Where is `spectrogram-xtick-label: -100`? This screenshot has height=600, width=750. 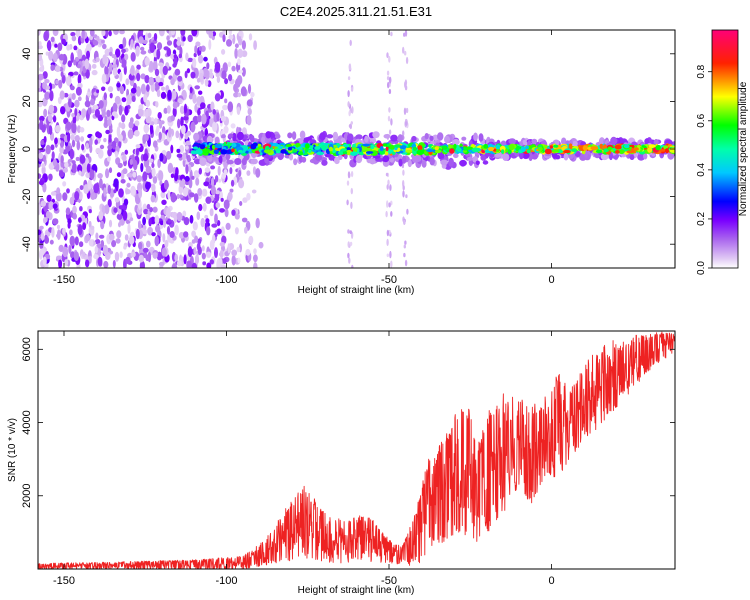 spectrogram-xtick-label: -100 is located at coordinates (226, 280).